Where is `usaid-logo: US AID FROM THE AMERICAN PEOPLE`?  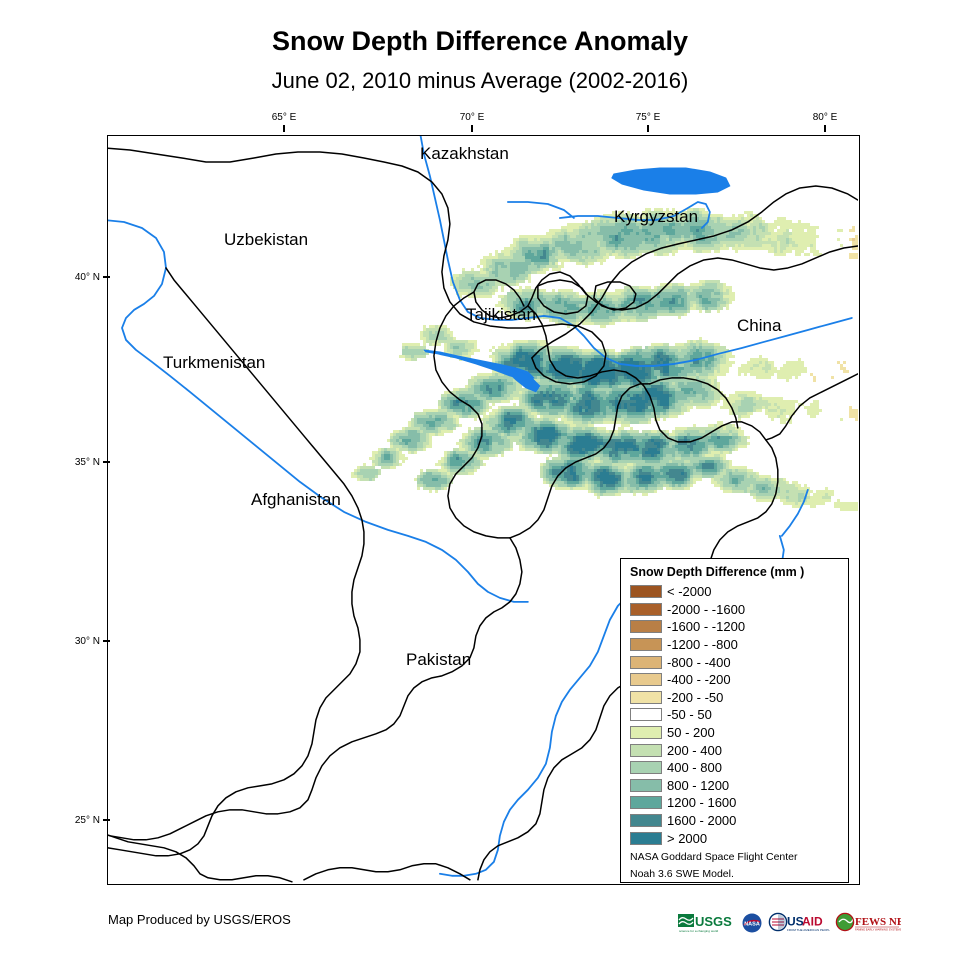 usaid-logo: US AID FROM THE AMERICAN PEOPLE is located at coordinates (799, 923).